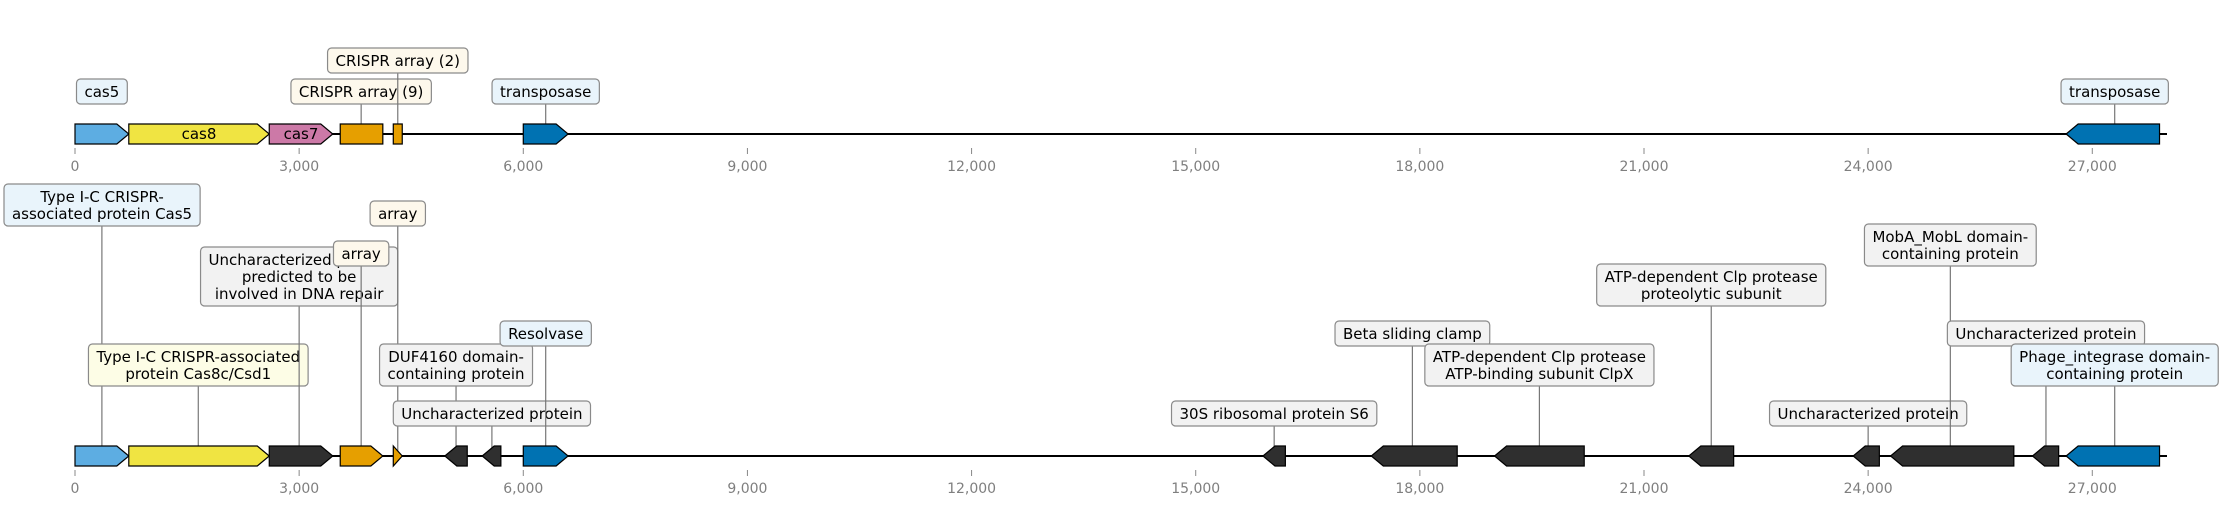 Image resolution: width=2228 pixels, height=509 pixels. I want to click on annotation-label: CRISPR array (9), so click(361, 92).